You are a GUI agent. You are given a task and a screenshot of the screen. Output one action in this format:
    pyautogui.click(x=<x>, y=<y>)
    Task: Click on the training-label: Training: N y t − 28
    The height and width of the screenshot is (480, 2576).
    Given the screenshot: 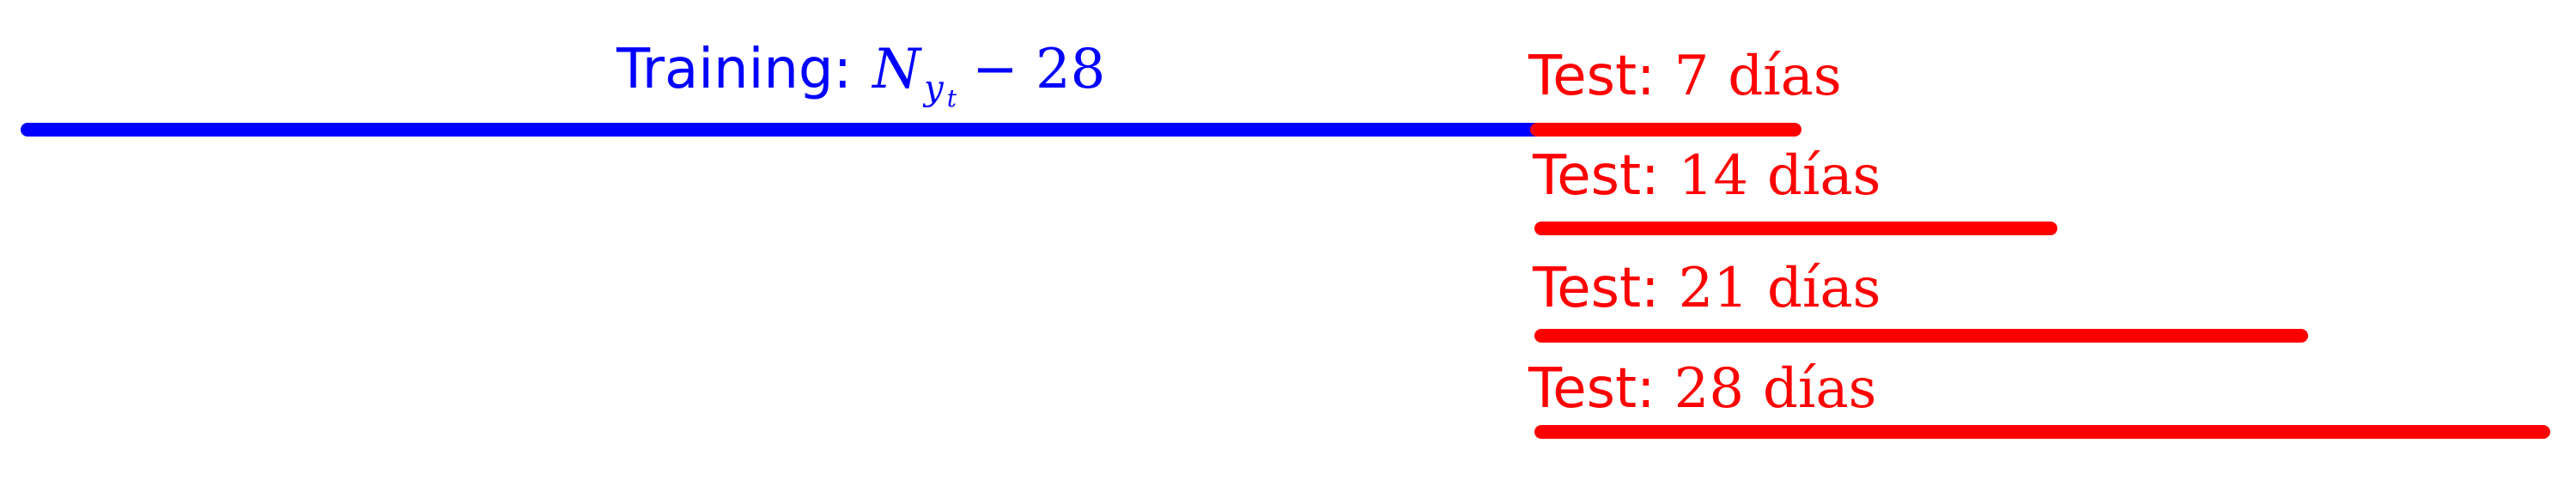 What is the action you would take?
    pyautogui.click(x=861, y=75)
    